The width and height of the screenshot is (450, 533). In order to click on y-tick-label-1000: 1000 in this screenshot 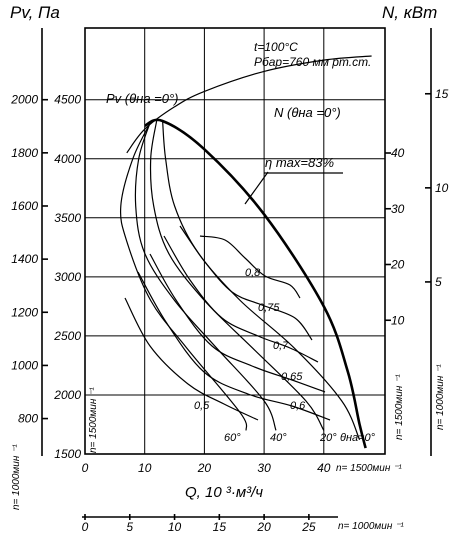, I will do `click(24, 365)`.